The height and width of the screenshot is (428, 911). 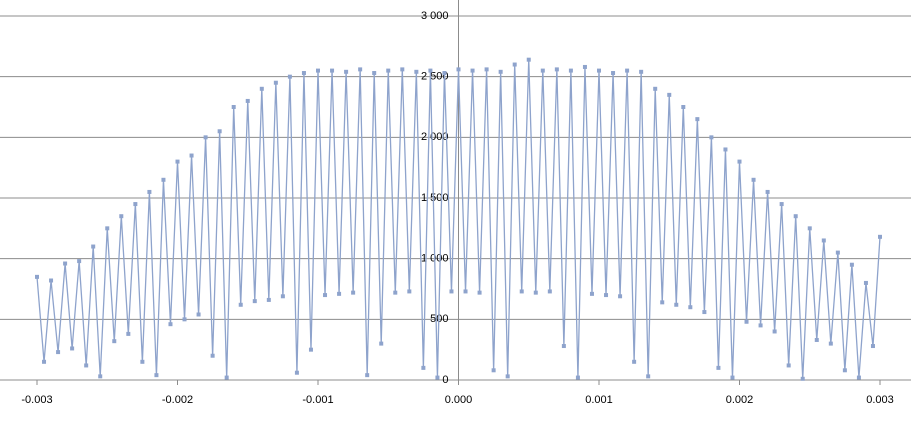 I want to click on x-tick-label: -0.003, so click(x=36, y=400).